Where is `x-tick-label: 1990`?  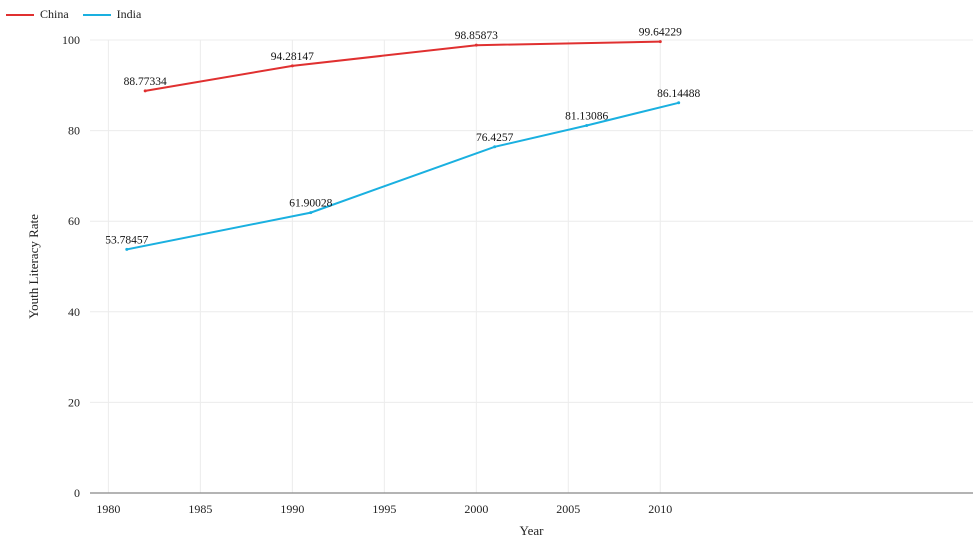 x-tick-label: 1990 is located at coordinates (292, 509).